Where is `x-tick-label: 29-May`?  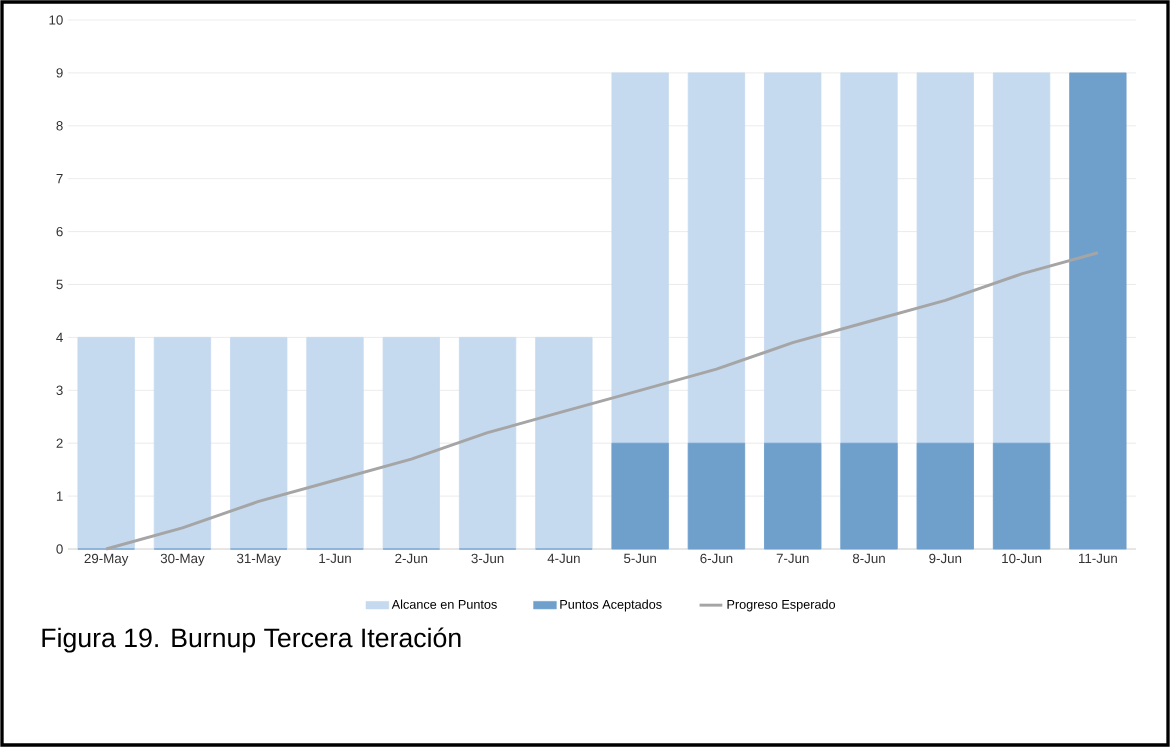
x-tick-label: 29-May is located at coordinates (106, 559).